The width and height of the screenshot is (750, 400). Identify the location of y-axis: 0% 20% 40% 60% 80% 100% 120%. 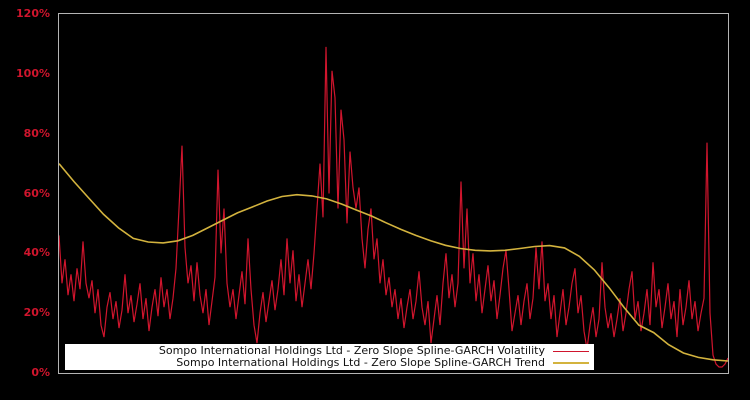
(25, 200).